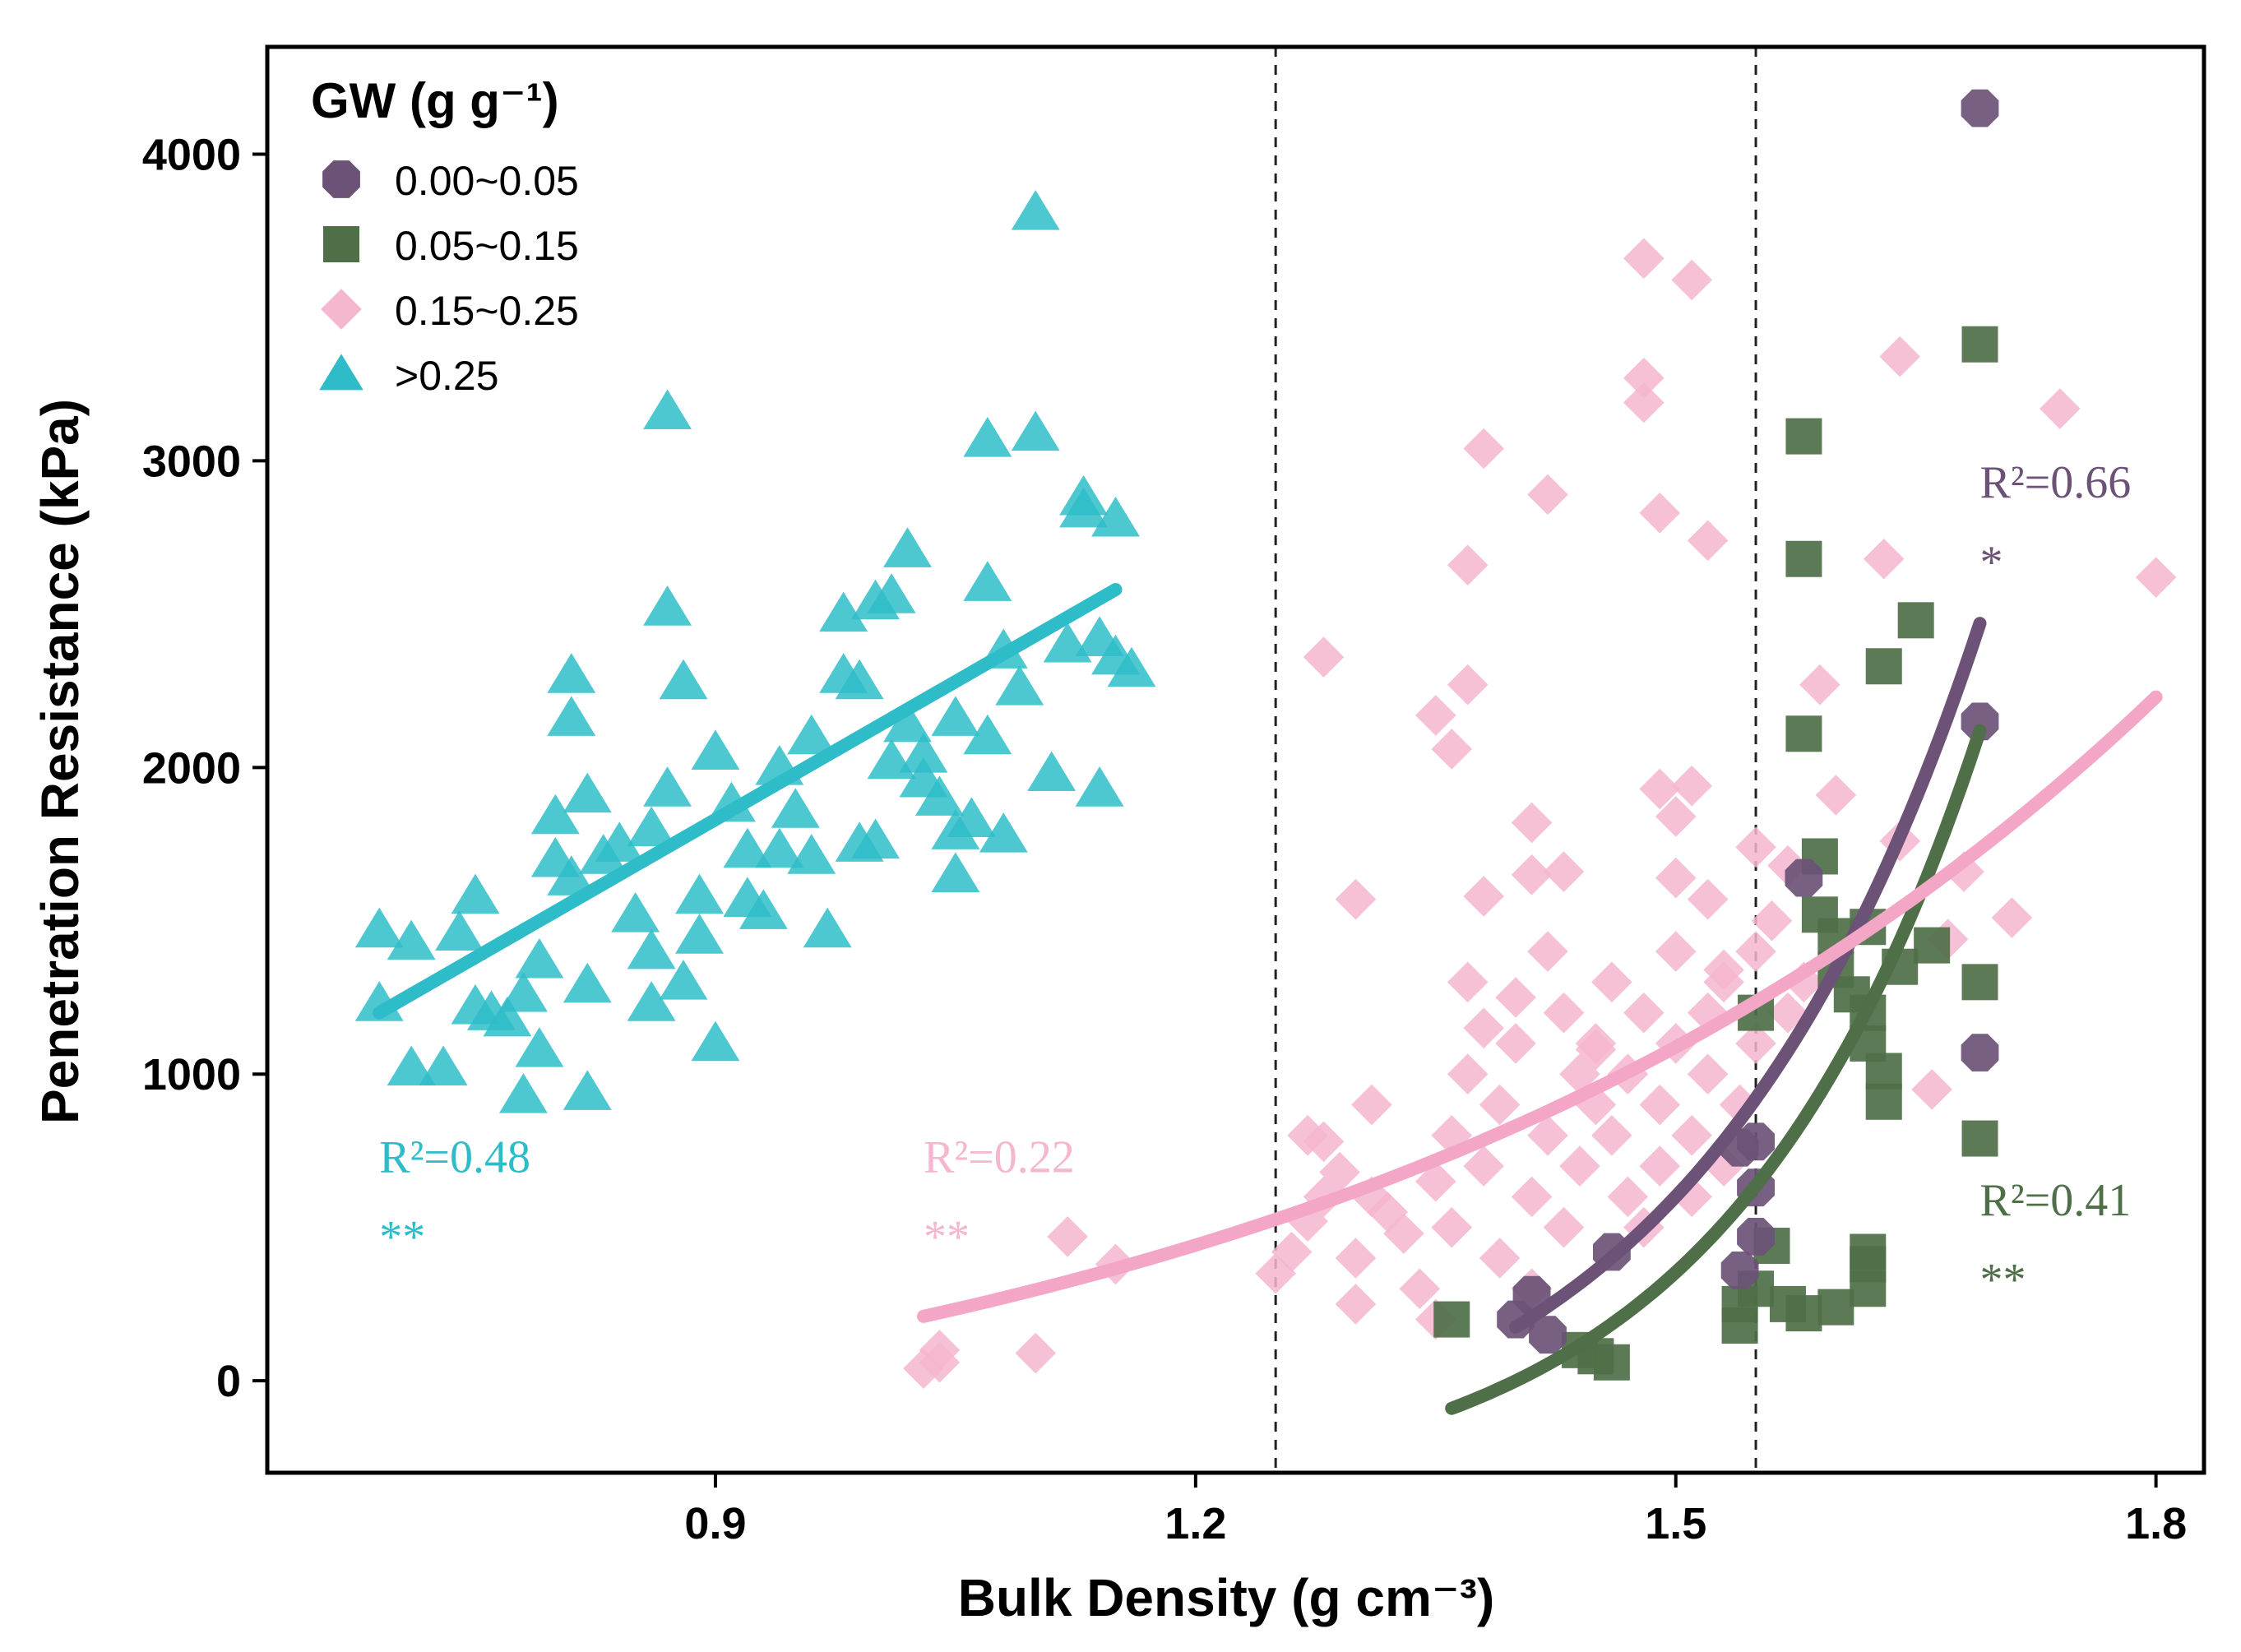 The width and height of the screenshot is (2241, 1652). I want to click on fit-line-square, so click(1716, 1069).